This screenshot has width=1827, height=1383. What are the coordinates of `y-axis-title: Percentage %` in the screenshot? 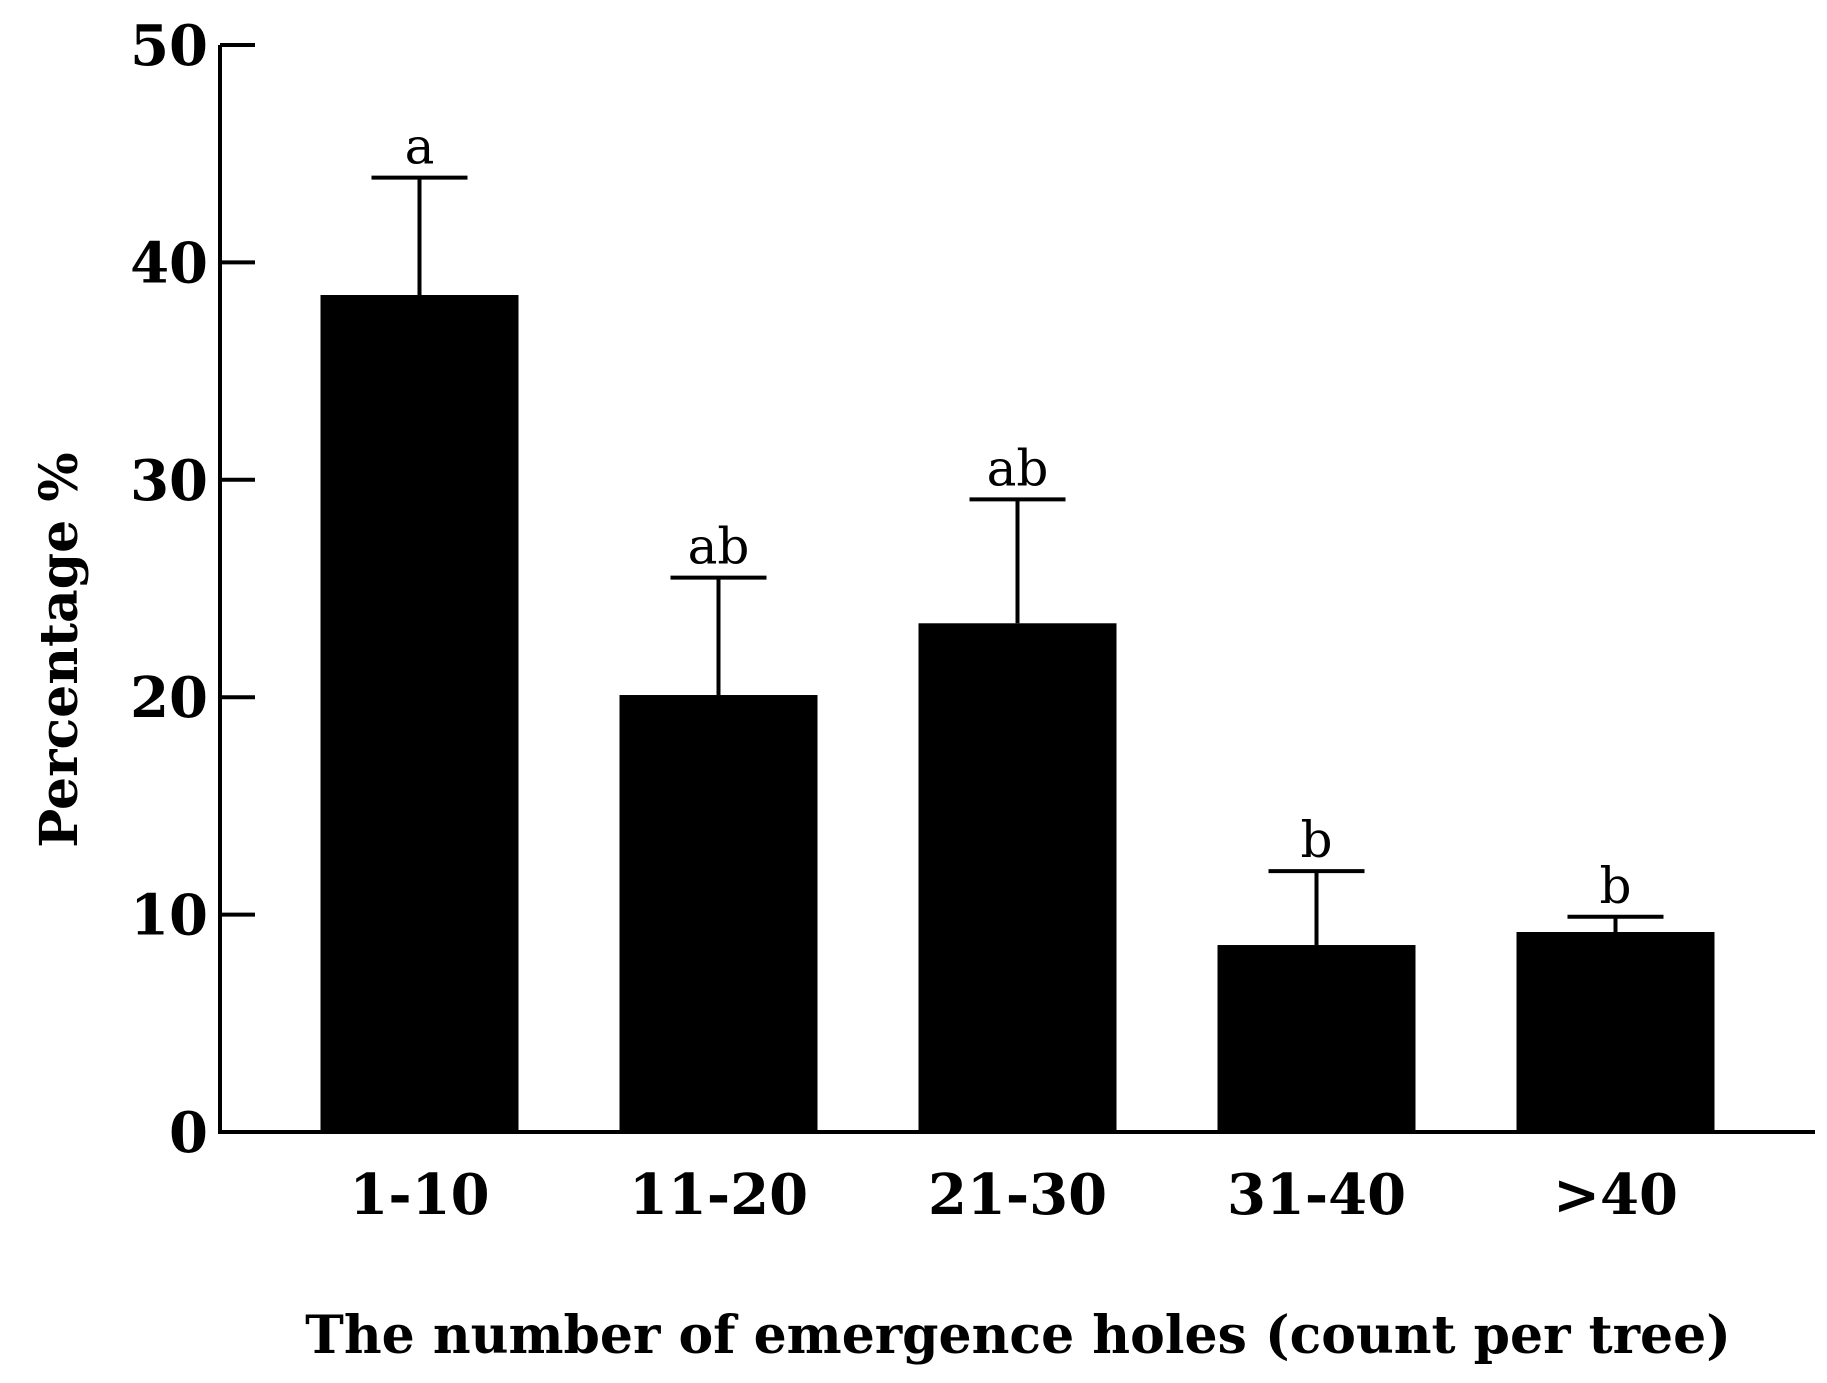 It's located at (59, 649).